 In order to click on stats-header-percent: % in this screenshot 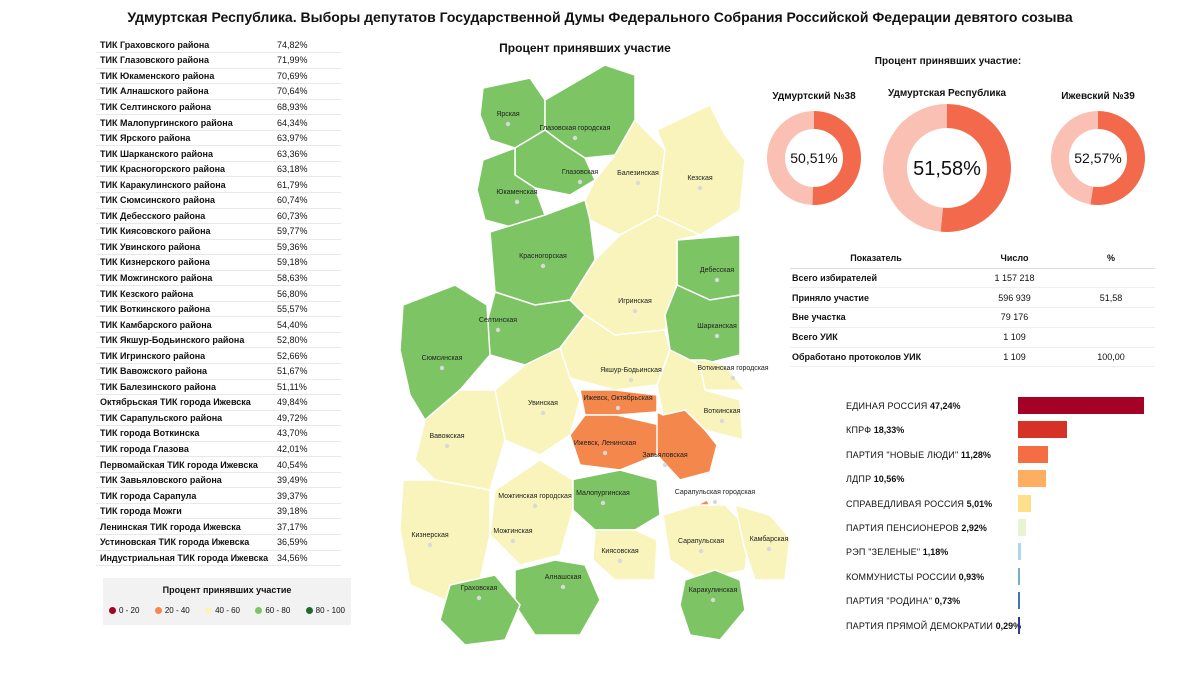, I will do `click(1111, 258)`.